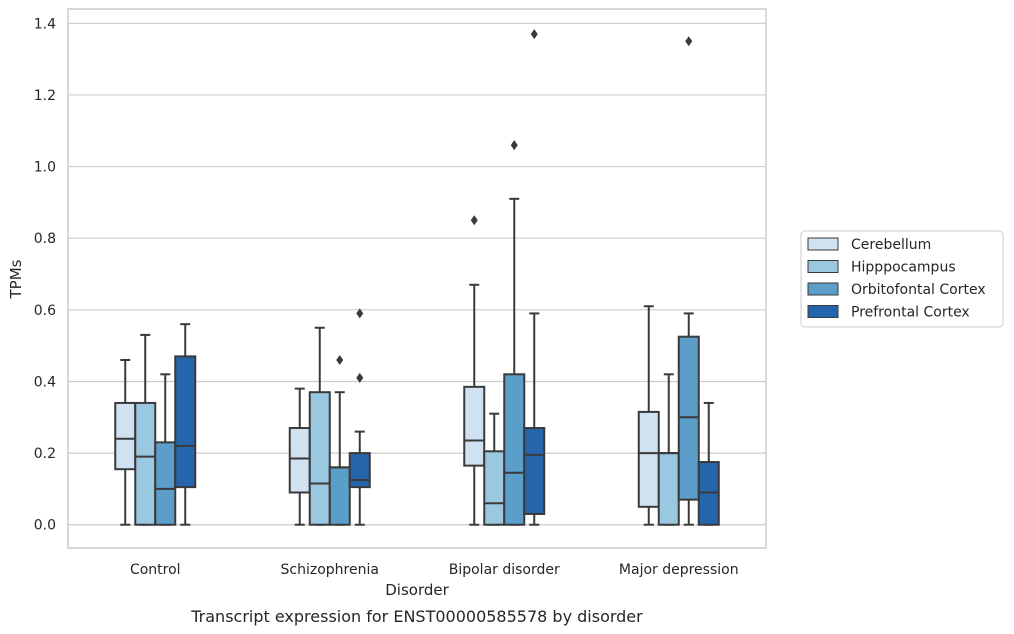 The image size is (1014, 634). What do you see at coordinates (903, 268) in the screenshot?
I see `legend-label: Hipppocampus` at bounding box center [903, 268].